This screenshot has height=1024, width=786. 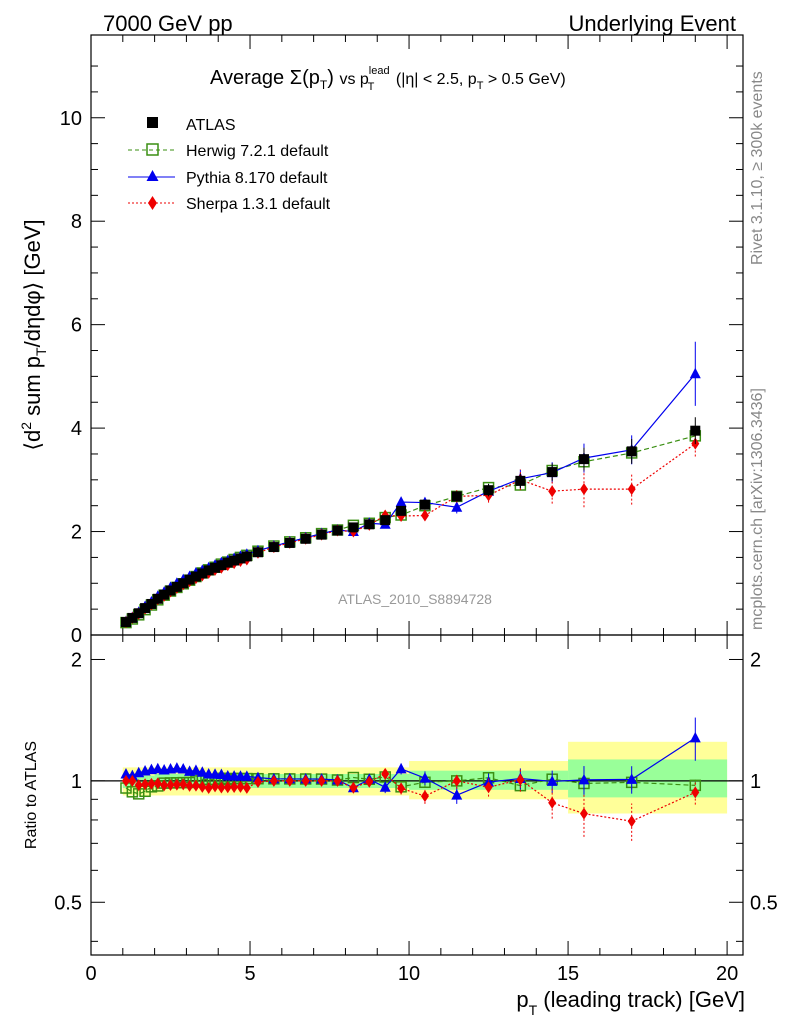 I want to click on main-ylabel-part2: sum p, so click(x=32, y=389).